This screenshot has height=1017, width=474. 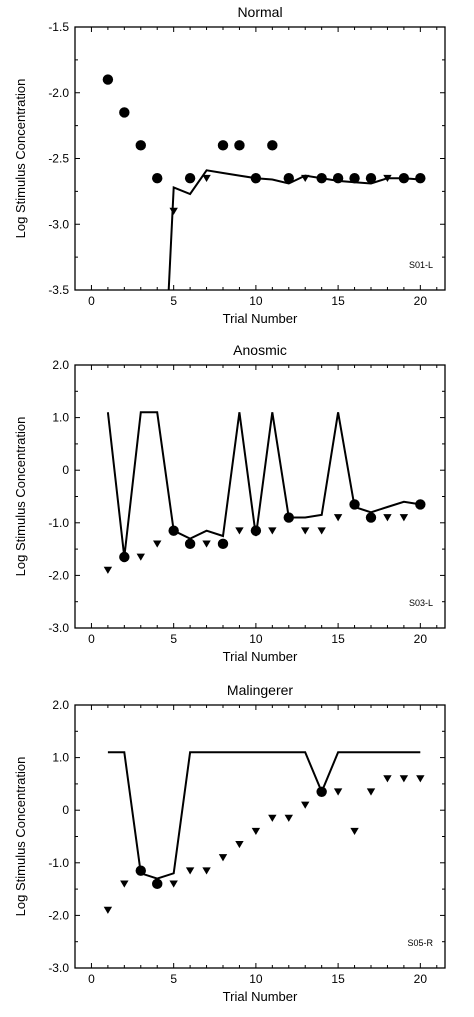 What do you see at coordinates (260, 350) in the screenshot?
I see `chart-title: Anosmic` at bounding box center [260, 350].